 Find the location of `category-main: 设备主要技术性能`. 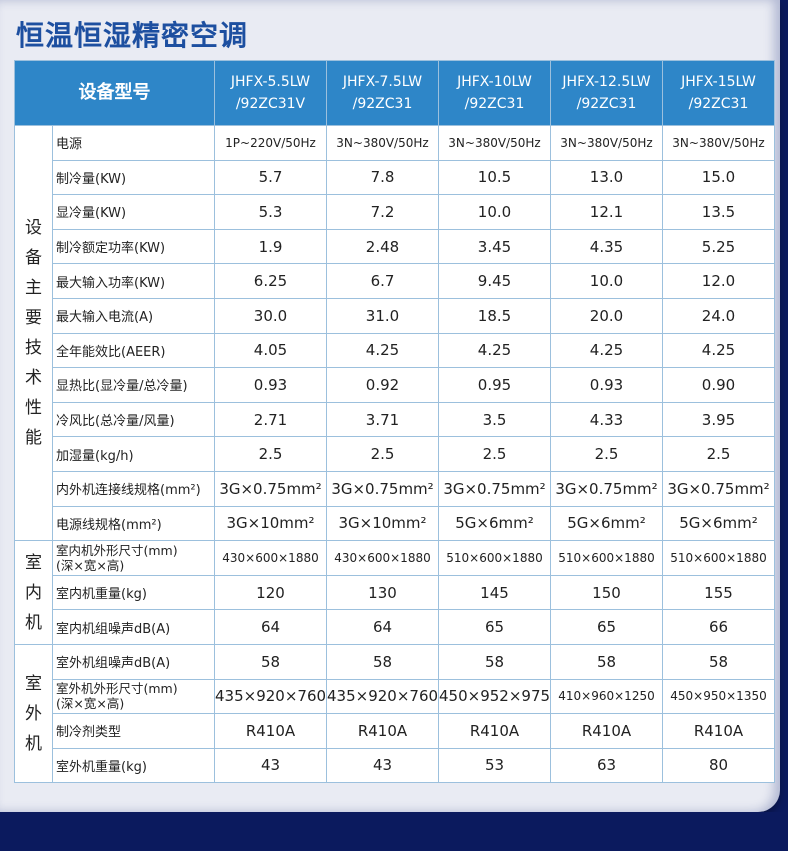

category-main: 设备主要技术性能 is located at coordinates (33, 333).